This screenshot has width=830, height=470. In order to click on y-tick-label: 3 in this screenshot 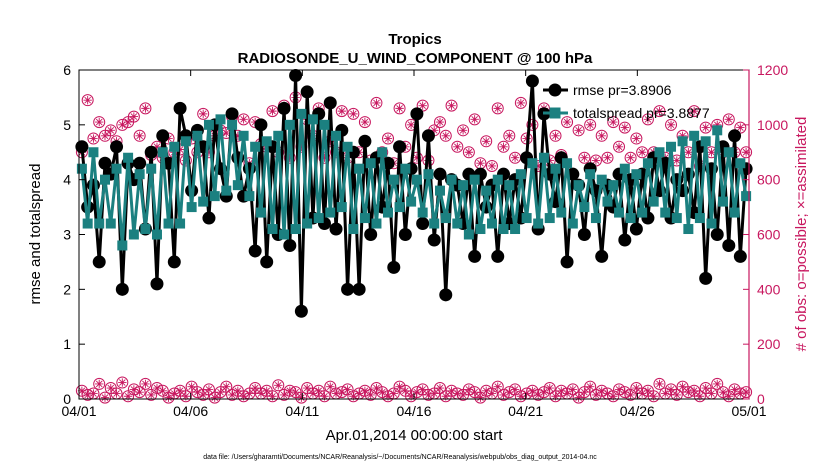, I will do `click(67, 235)`.